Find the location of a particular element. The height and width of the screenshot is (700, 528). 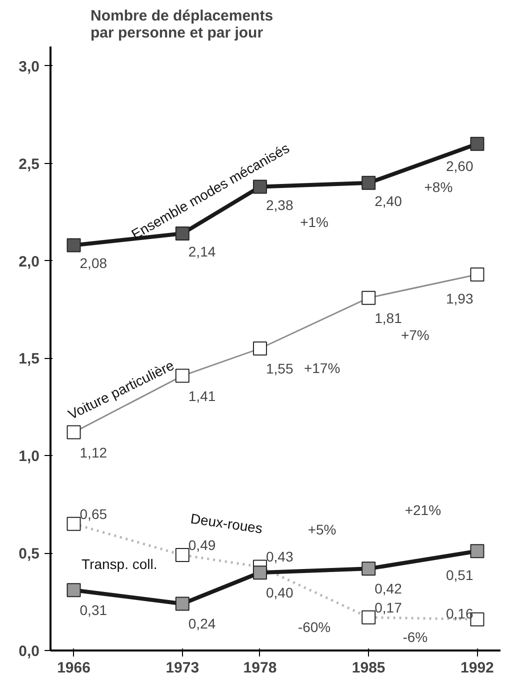

data-label: 2,38 is located at coordinates (280, 204).